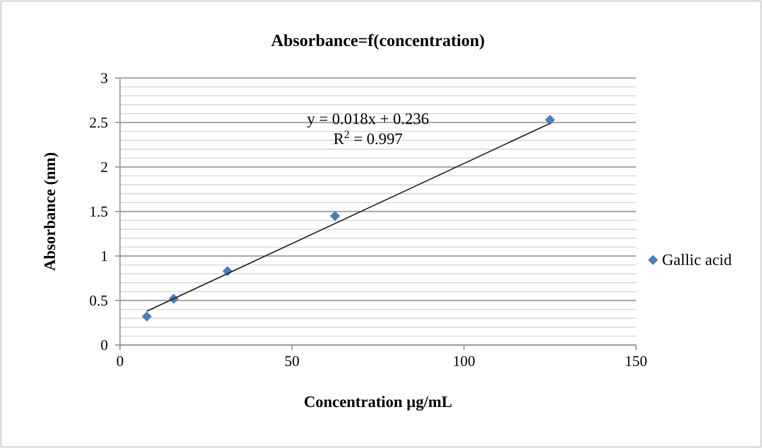  What do you see at coordinates (292, 362) in the screenshot?
I see `x-tick-label: 50` at bounding box center [292, 362].